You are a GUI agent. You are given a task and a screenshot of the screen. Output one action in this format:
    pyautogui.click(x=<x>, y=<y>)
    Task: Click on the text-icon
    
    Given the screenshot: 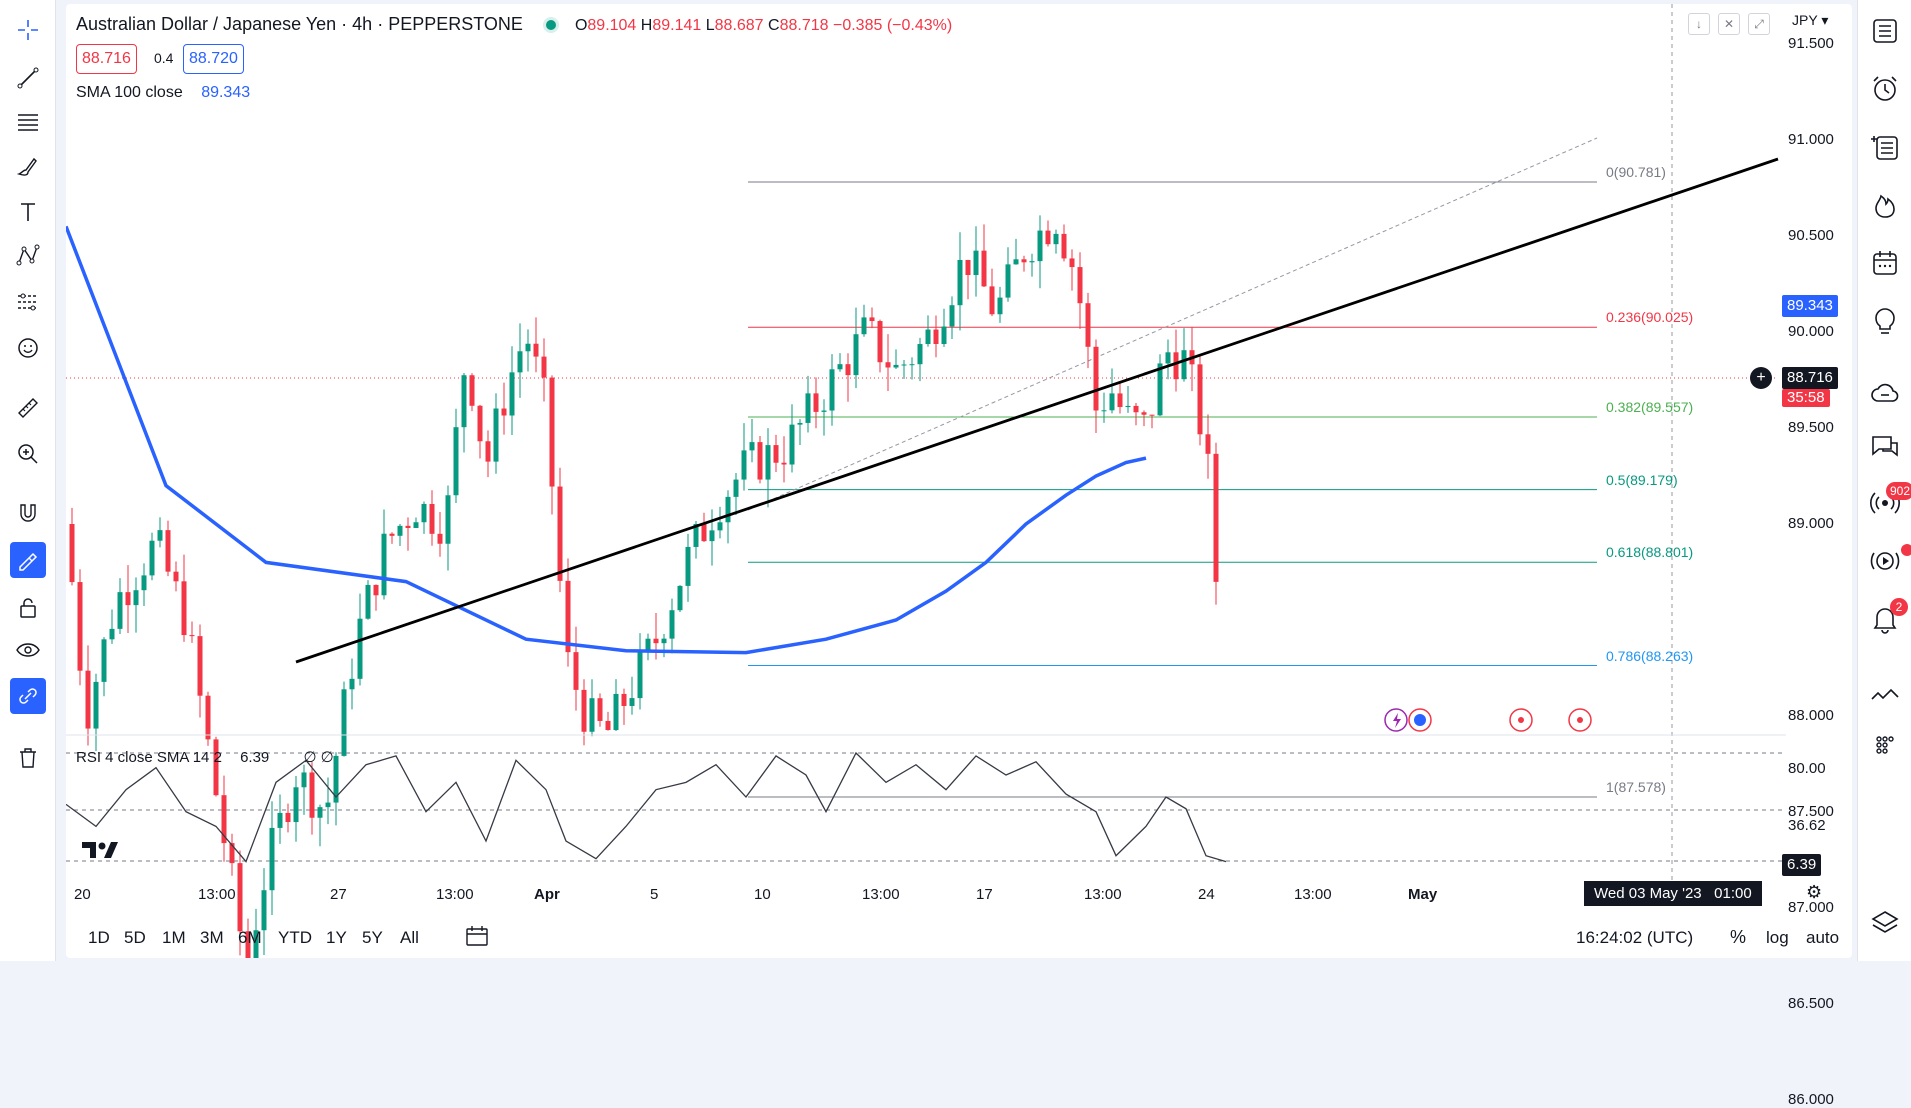 What is the action you would take?
    pyautogui.click(x=28, y=212)
    